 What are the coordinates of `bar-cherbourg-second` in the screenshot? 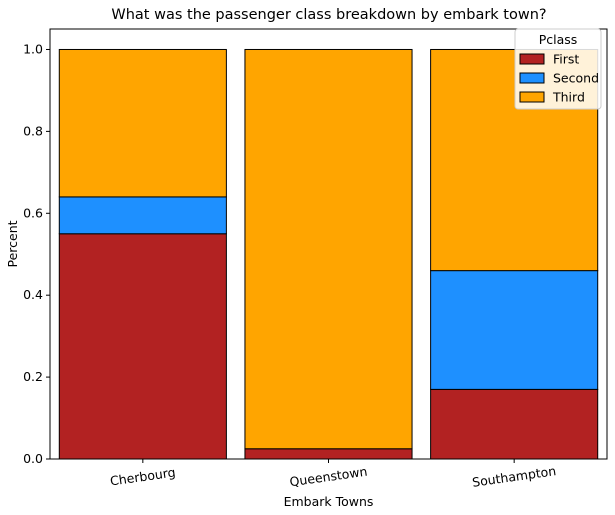 It's located at (142, 215).